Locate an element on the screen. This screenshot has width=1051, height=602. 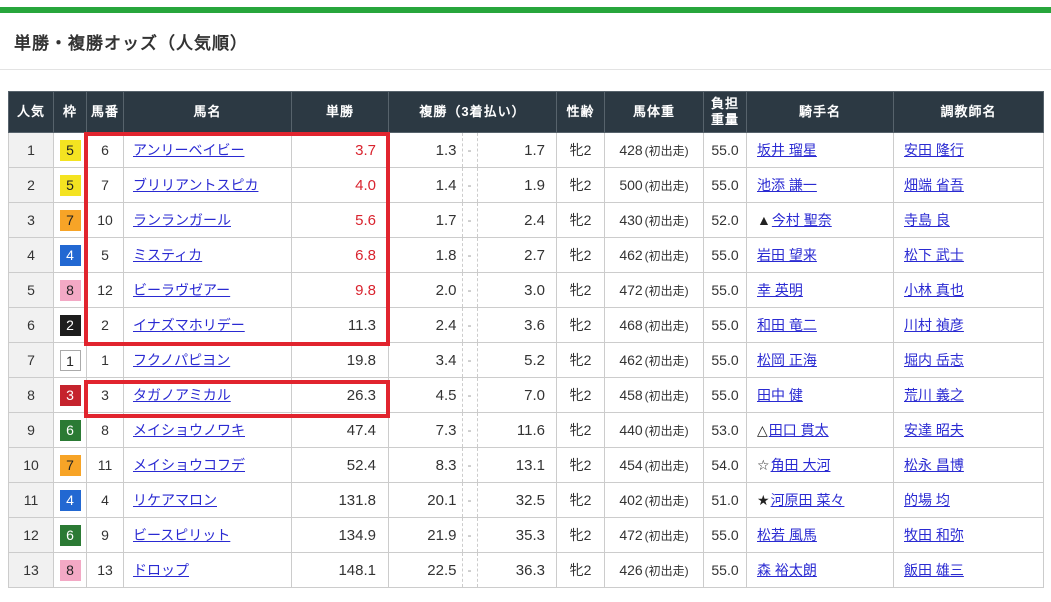
frame-cell: 3 is located at coordinates (70, 395).